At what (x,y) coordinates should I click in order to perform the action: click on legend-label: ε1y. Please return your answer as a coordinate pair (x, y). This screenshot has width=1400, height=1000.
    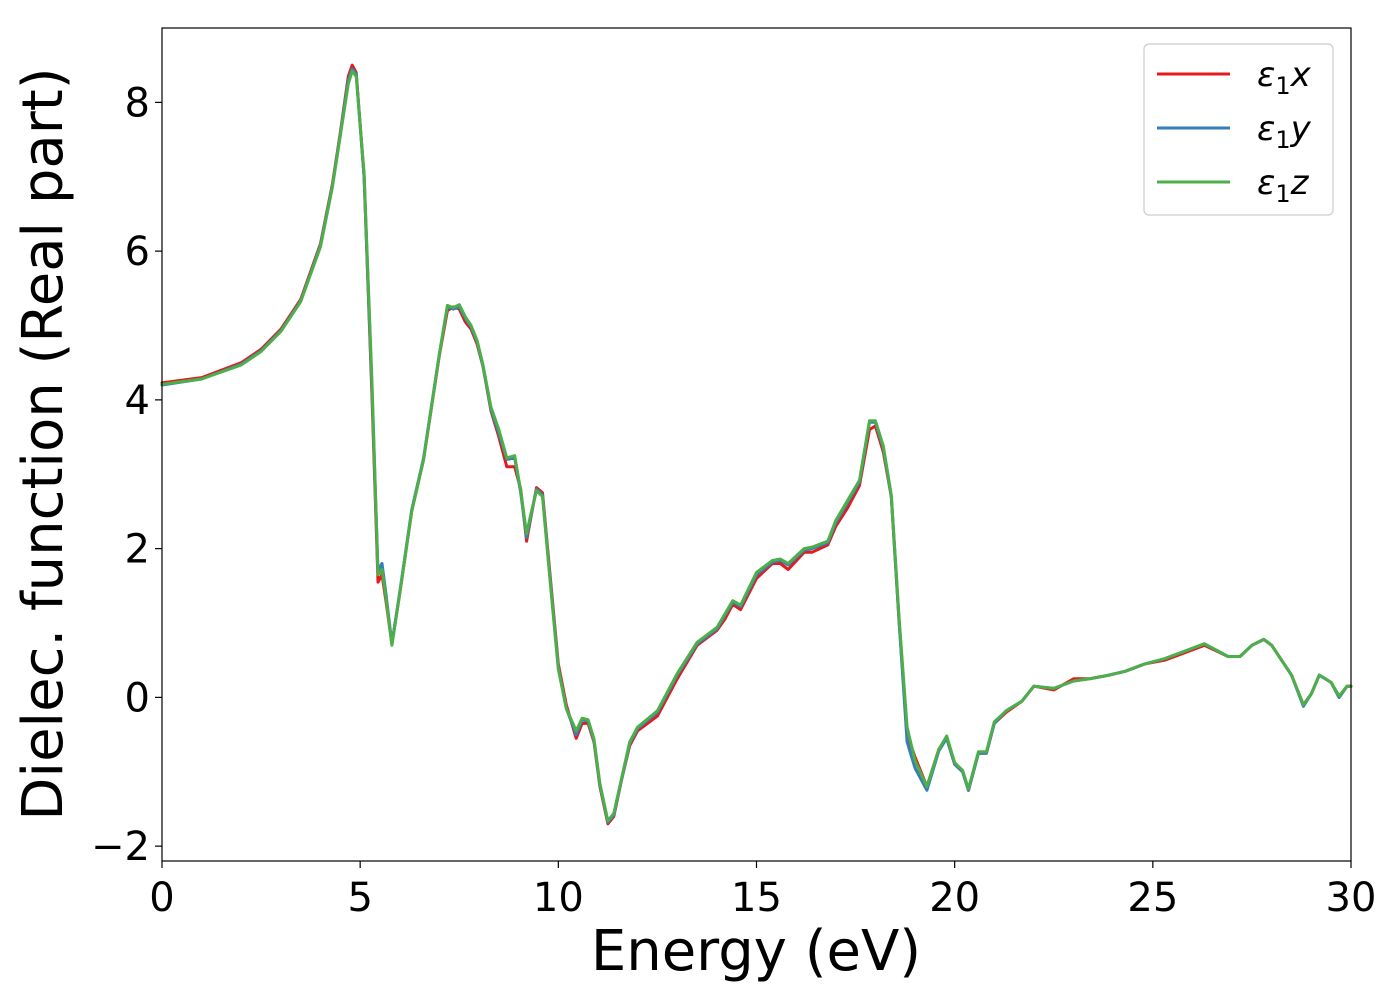
    Looking at the image, I should click on (1284, 131).